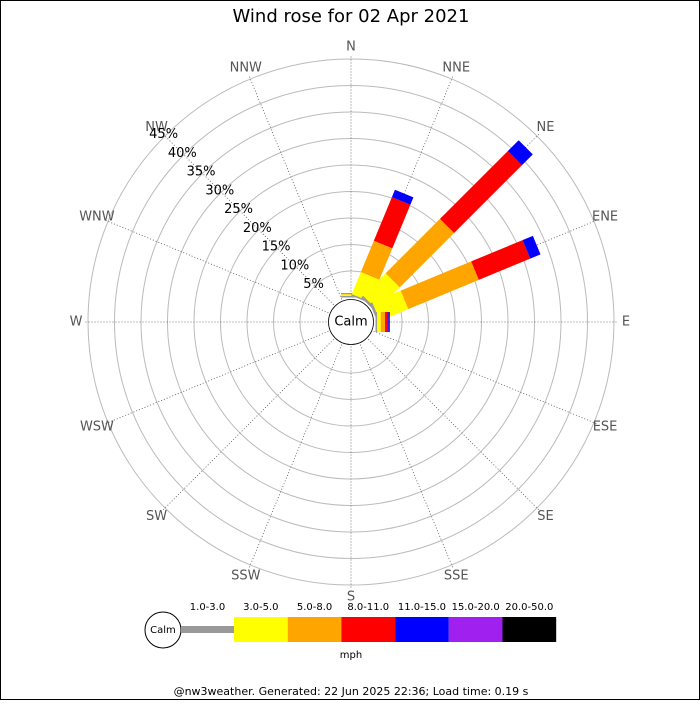 The image size is (700, 704). Describe the element at coordinates (351, 47) in the screenshot. I see `direction-label: N` at that location.